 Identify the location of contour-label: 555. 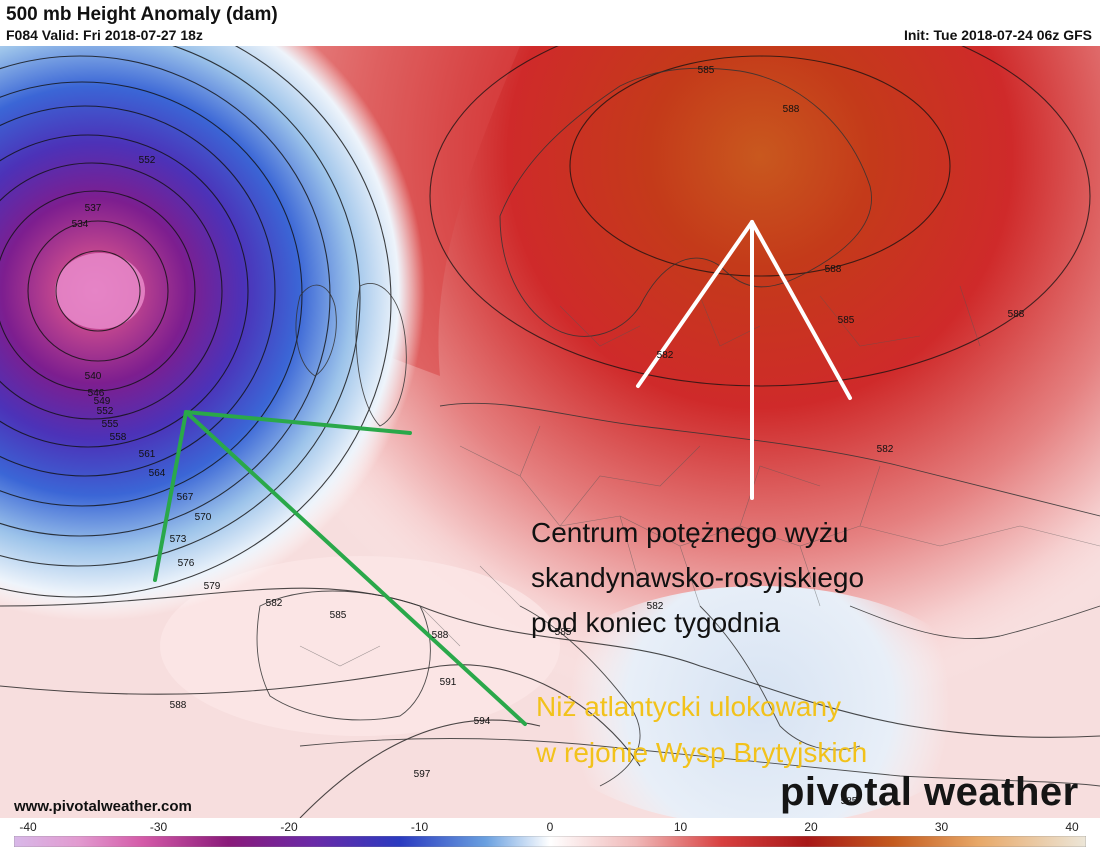
(110, 424).